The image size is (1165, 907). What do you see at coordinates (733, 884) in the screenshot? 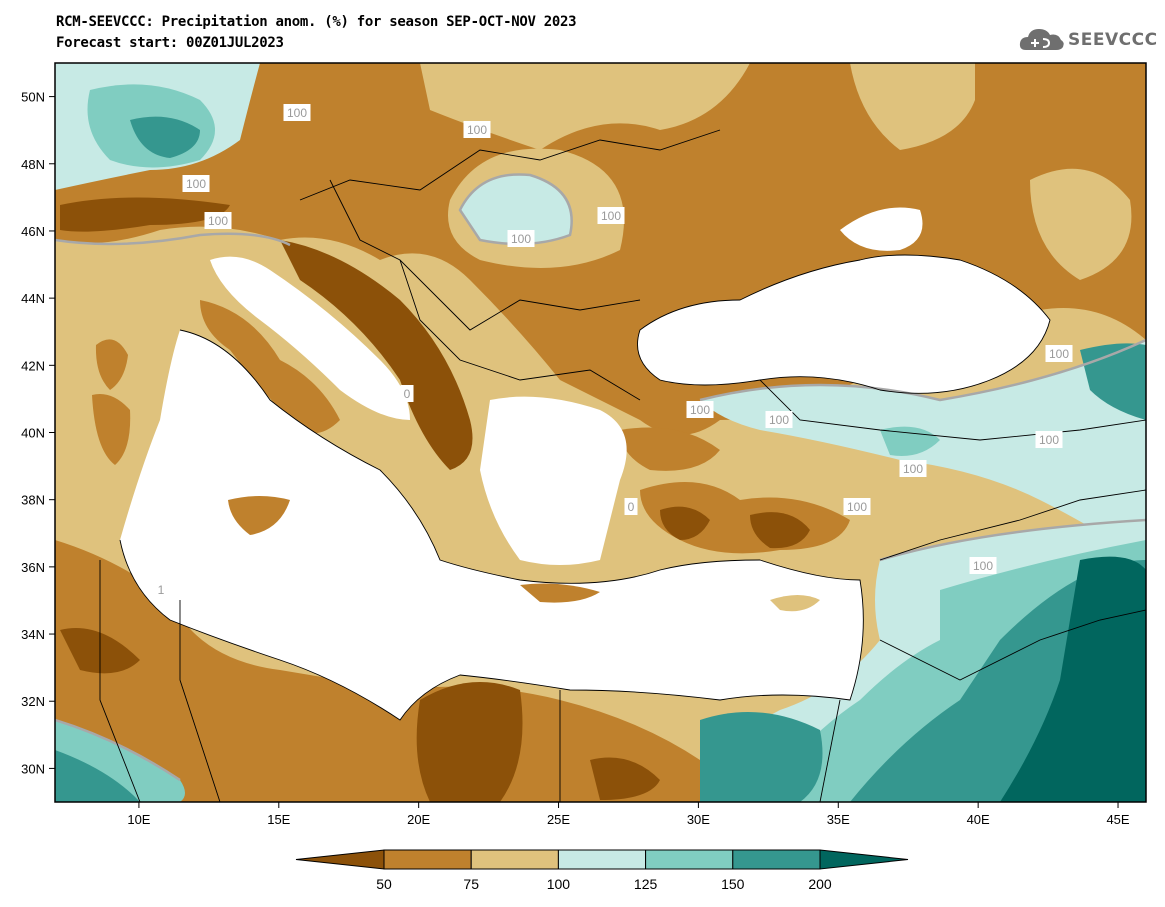
I see `colorbar-tick-label: 150` at bounding box center [733, 884].